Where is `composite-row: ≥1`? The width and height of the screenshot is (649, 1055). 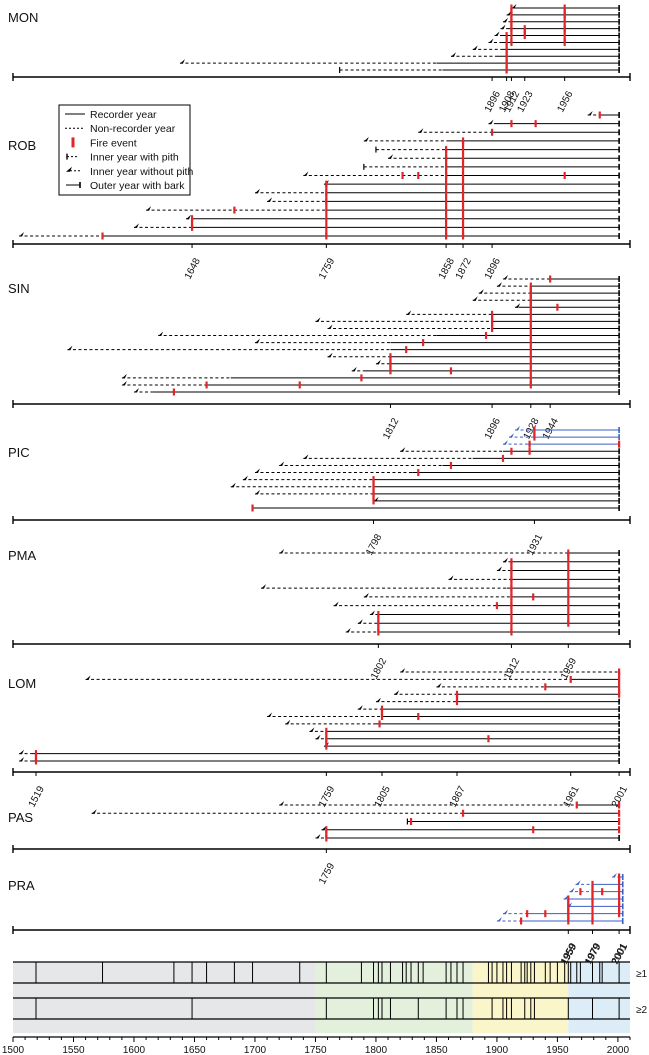
composite-row: ≥1 is located at coordinates (330, 972).